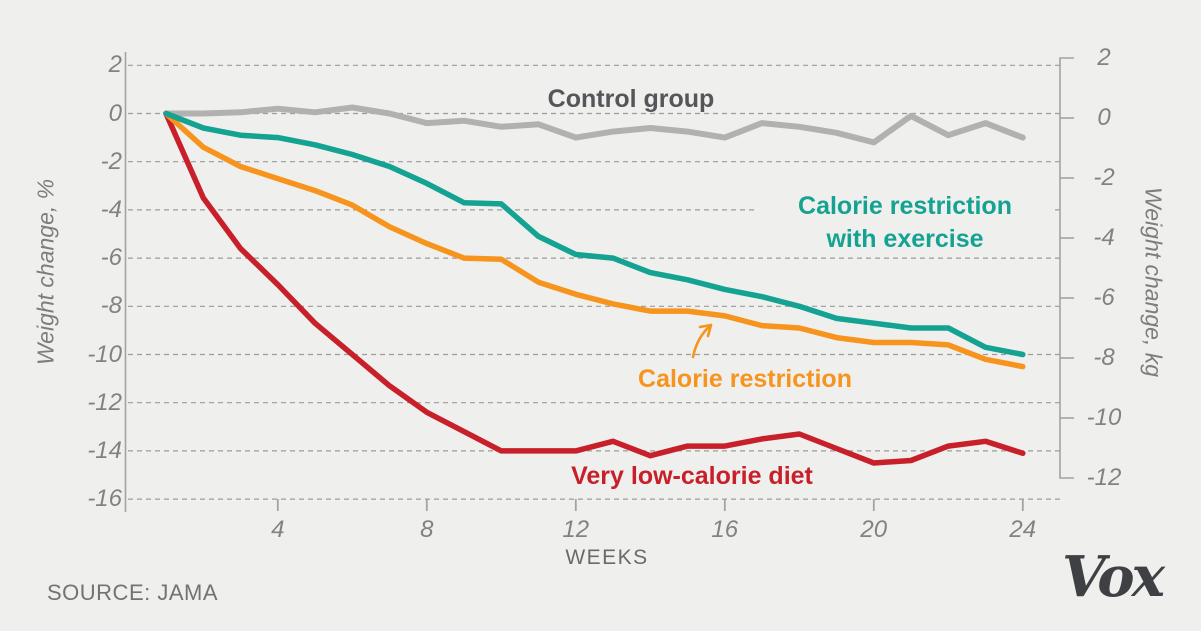 This screenshot has width=1201, height=631. I want to click on y-tick-label-kg: -2, so click(1104, 177).